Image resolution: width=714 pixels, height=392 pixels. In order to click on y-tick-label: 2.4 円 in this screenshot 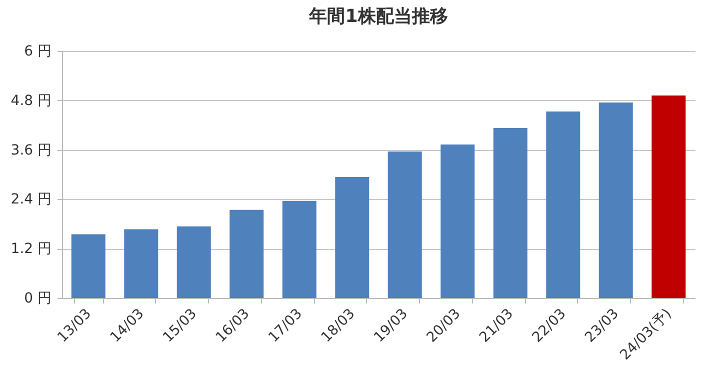, I will do `click(31, 200)`.